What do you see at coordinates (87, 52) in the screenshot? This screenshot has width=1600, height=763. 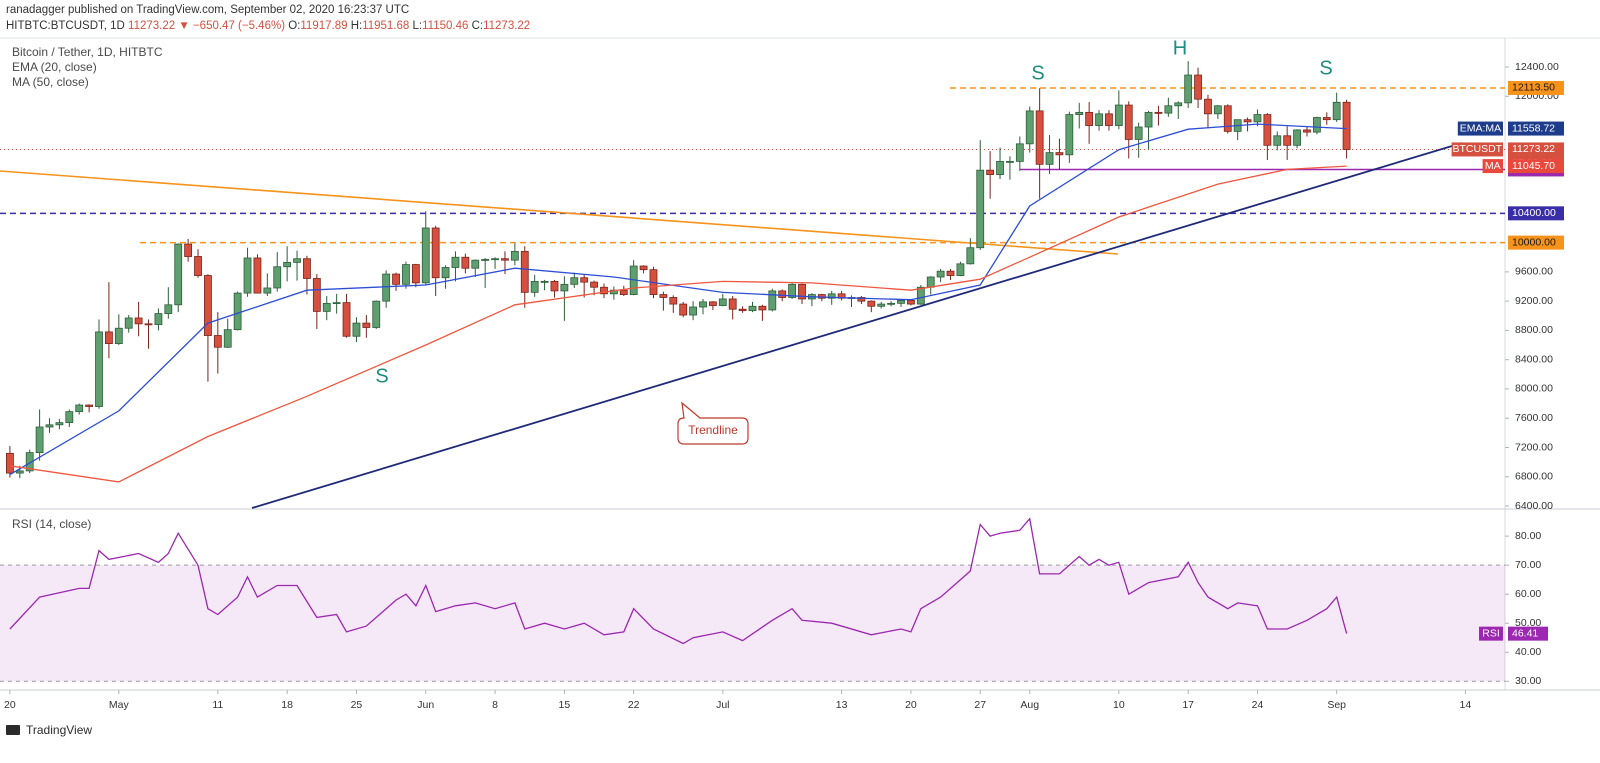 I see `legend-title: Bitcoin / Tether, 1D, HITBTC` at bounding box center [87, 52].